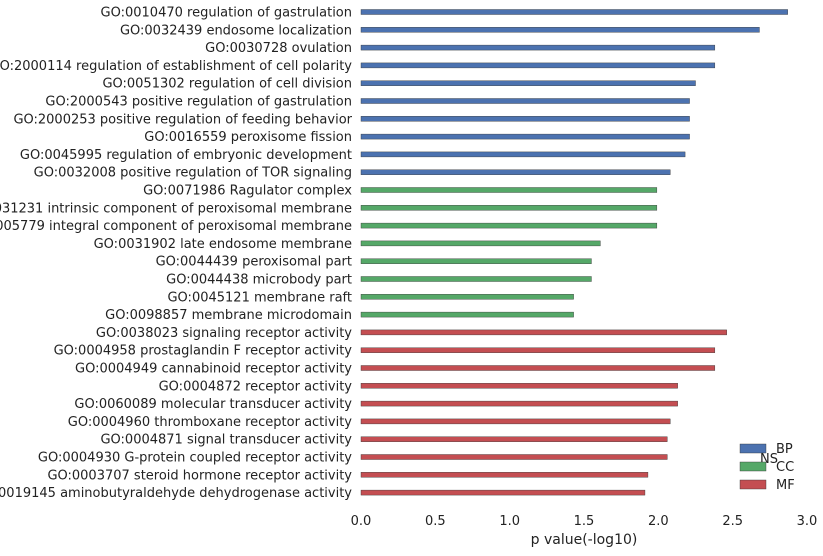  I want to click on legend-swatch-bp, so click(753, 448).